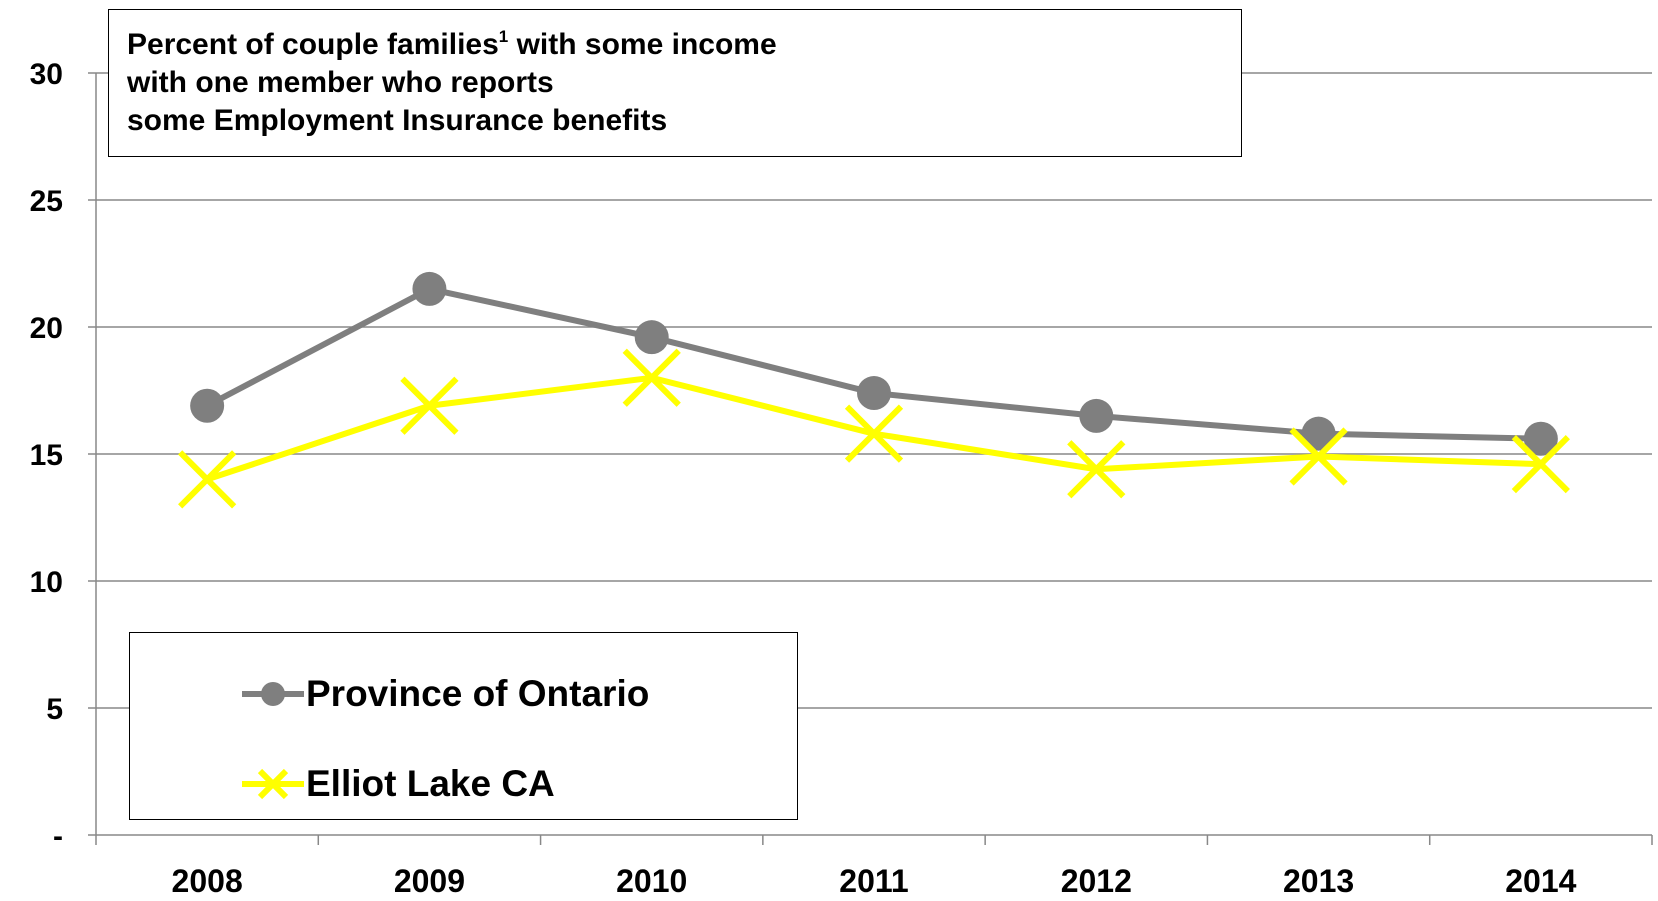 The width and height of the screenshot is (1658, 901). I want to click on legend-item-ontario: Province of Ontario, so click(460, 694).